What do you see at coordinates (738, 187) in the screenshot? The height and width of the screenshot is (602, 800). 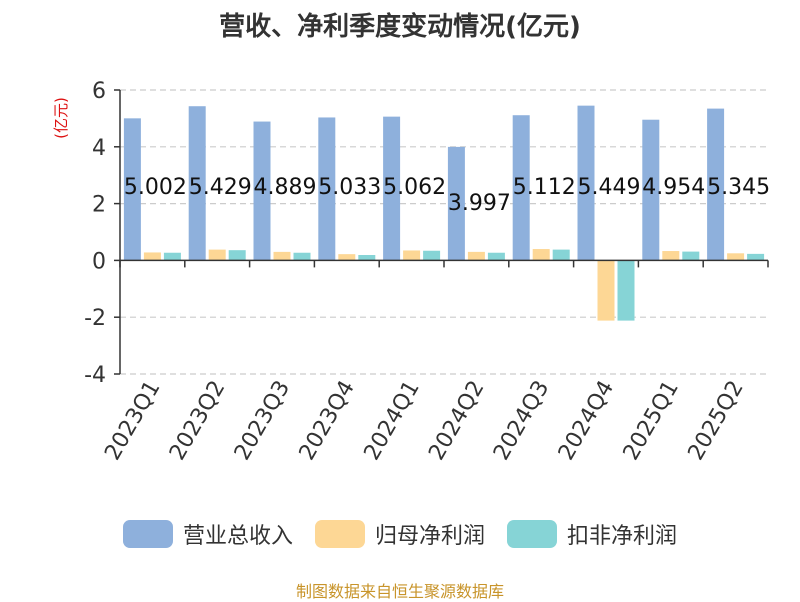 I see `data-label: 5.345` at bounding box center [738, 187].